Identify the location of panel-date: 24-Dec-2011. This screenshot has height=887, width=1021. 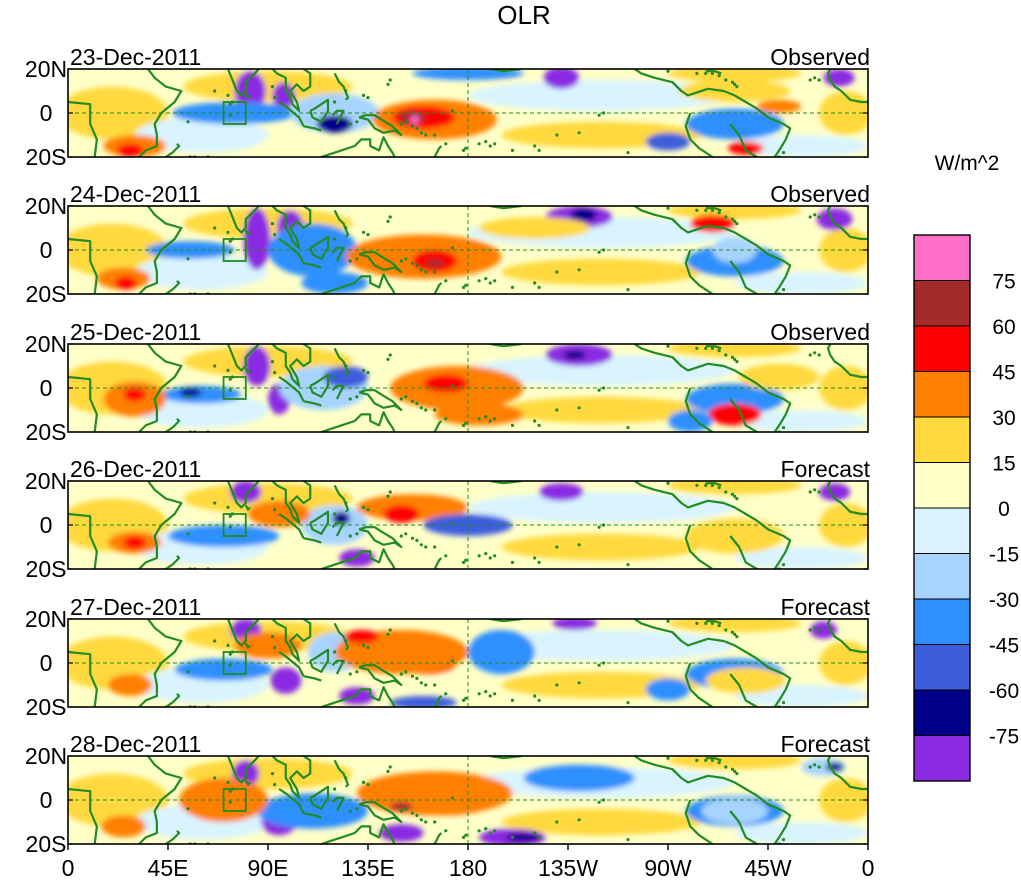
(135, 194).